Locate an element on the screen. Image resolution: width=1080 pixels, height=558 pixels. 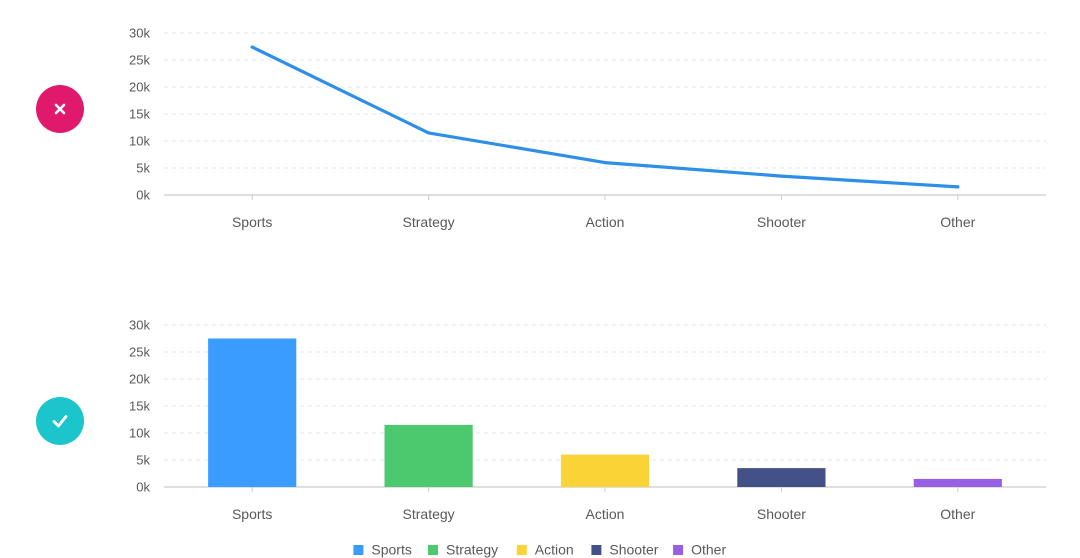
wrong-badge is located at coordinates (60, 109).